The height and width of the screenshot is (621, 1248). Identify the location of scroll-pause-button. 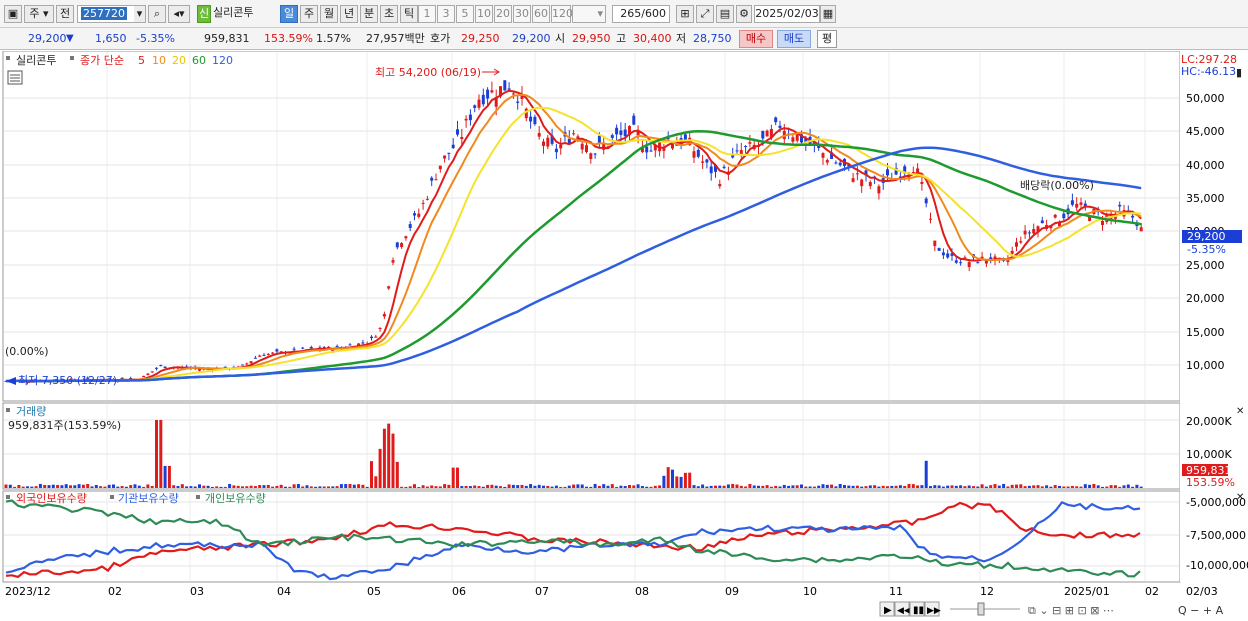
(917, 609).